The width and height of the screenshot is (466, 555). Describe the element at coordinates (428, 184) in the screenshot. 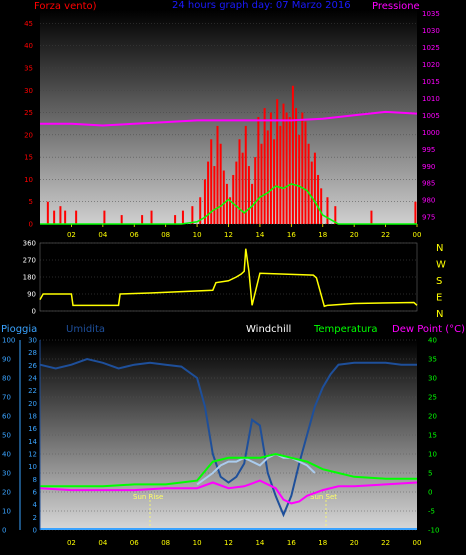

I see `pressure-tick-label: 985` at that location.